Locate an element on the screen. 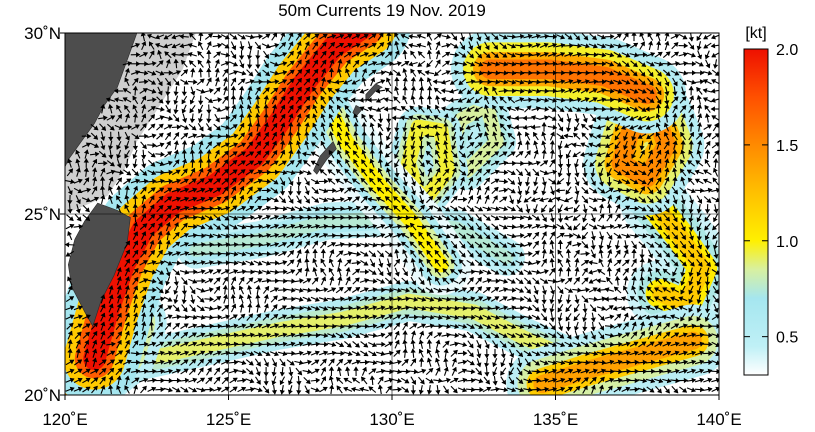 This screenshot has height=432, width=815. x-tick-label: 125˚E is located at coordinates (228, 419).